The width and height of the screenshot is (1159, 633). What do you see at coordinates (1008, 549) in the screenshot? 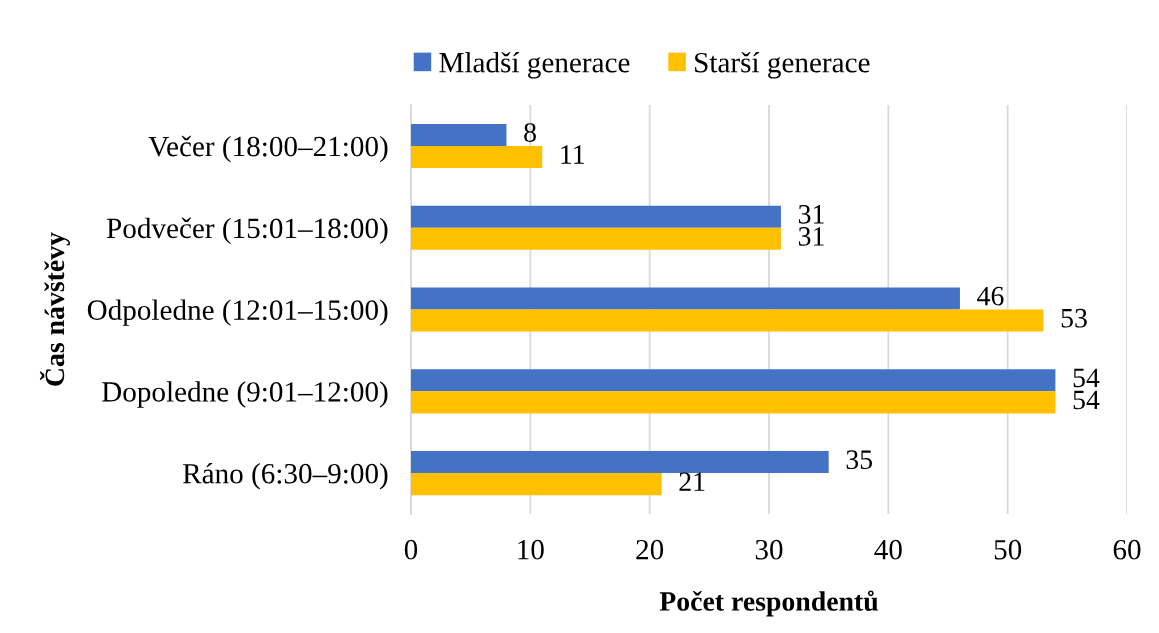
I see `x-tick-label: 50` at bounding box center [1008, 549].